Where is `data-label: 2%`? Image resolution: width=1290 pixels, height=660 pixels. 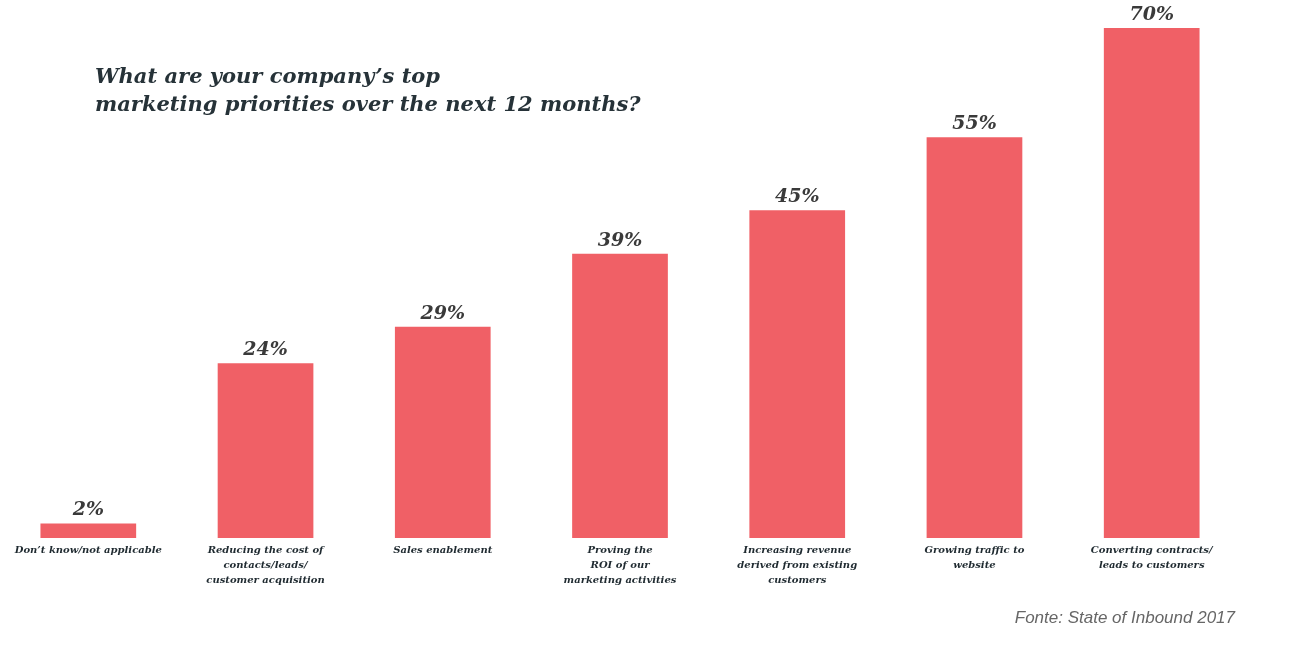 data-label: 2% is located at coordinates (87, 508).